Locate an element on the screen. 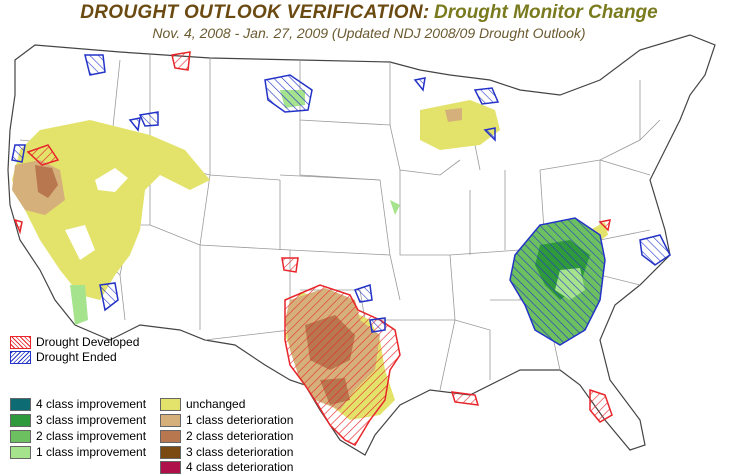 This screenshot has width=738, height=474. title-sub: Drought Monitor Change is located at coordinates (545, 12).